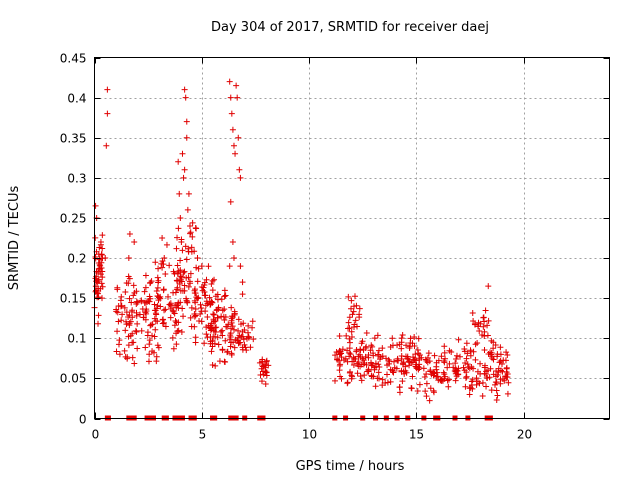 Image resolution: width=640 pixels, height=480 pixels. What do you see at coordinates (14, 238) in the screenshot?
I see `y-axis-label: SRMTID / TECUs` at bounding box center [14, 238].